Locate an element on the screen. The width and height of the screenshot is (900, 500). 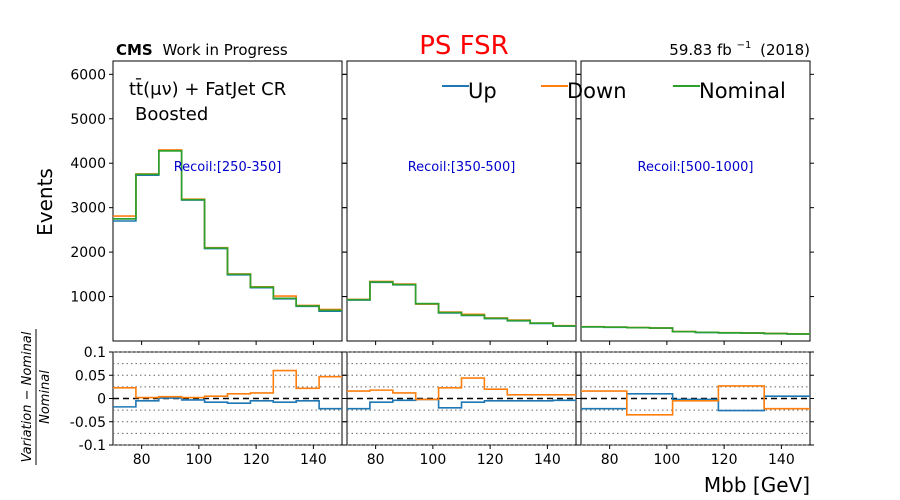
y-axis-label-events: Events is located at coordinates (45, 202).